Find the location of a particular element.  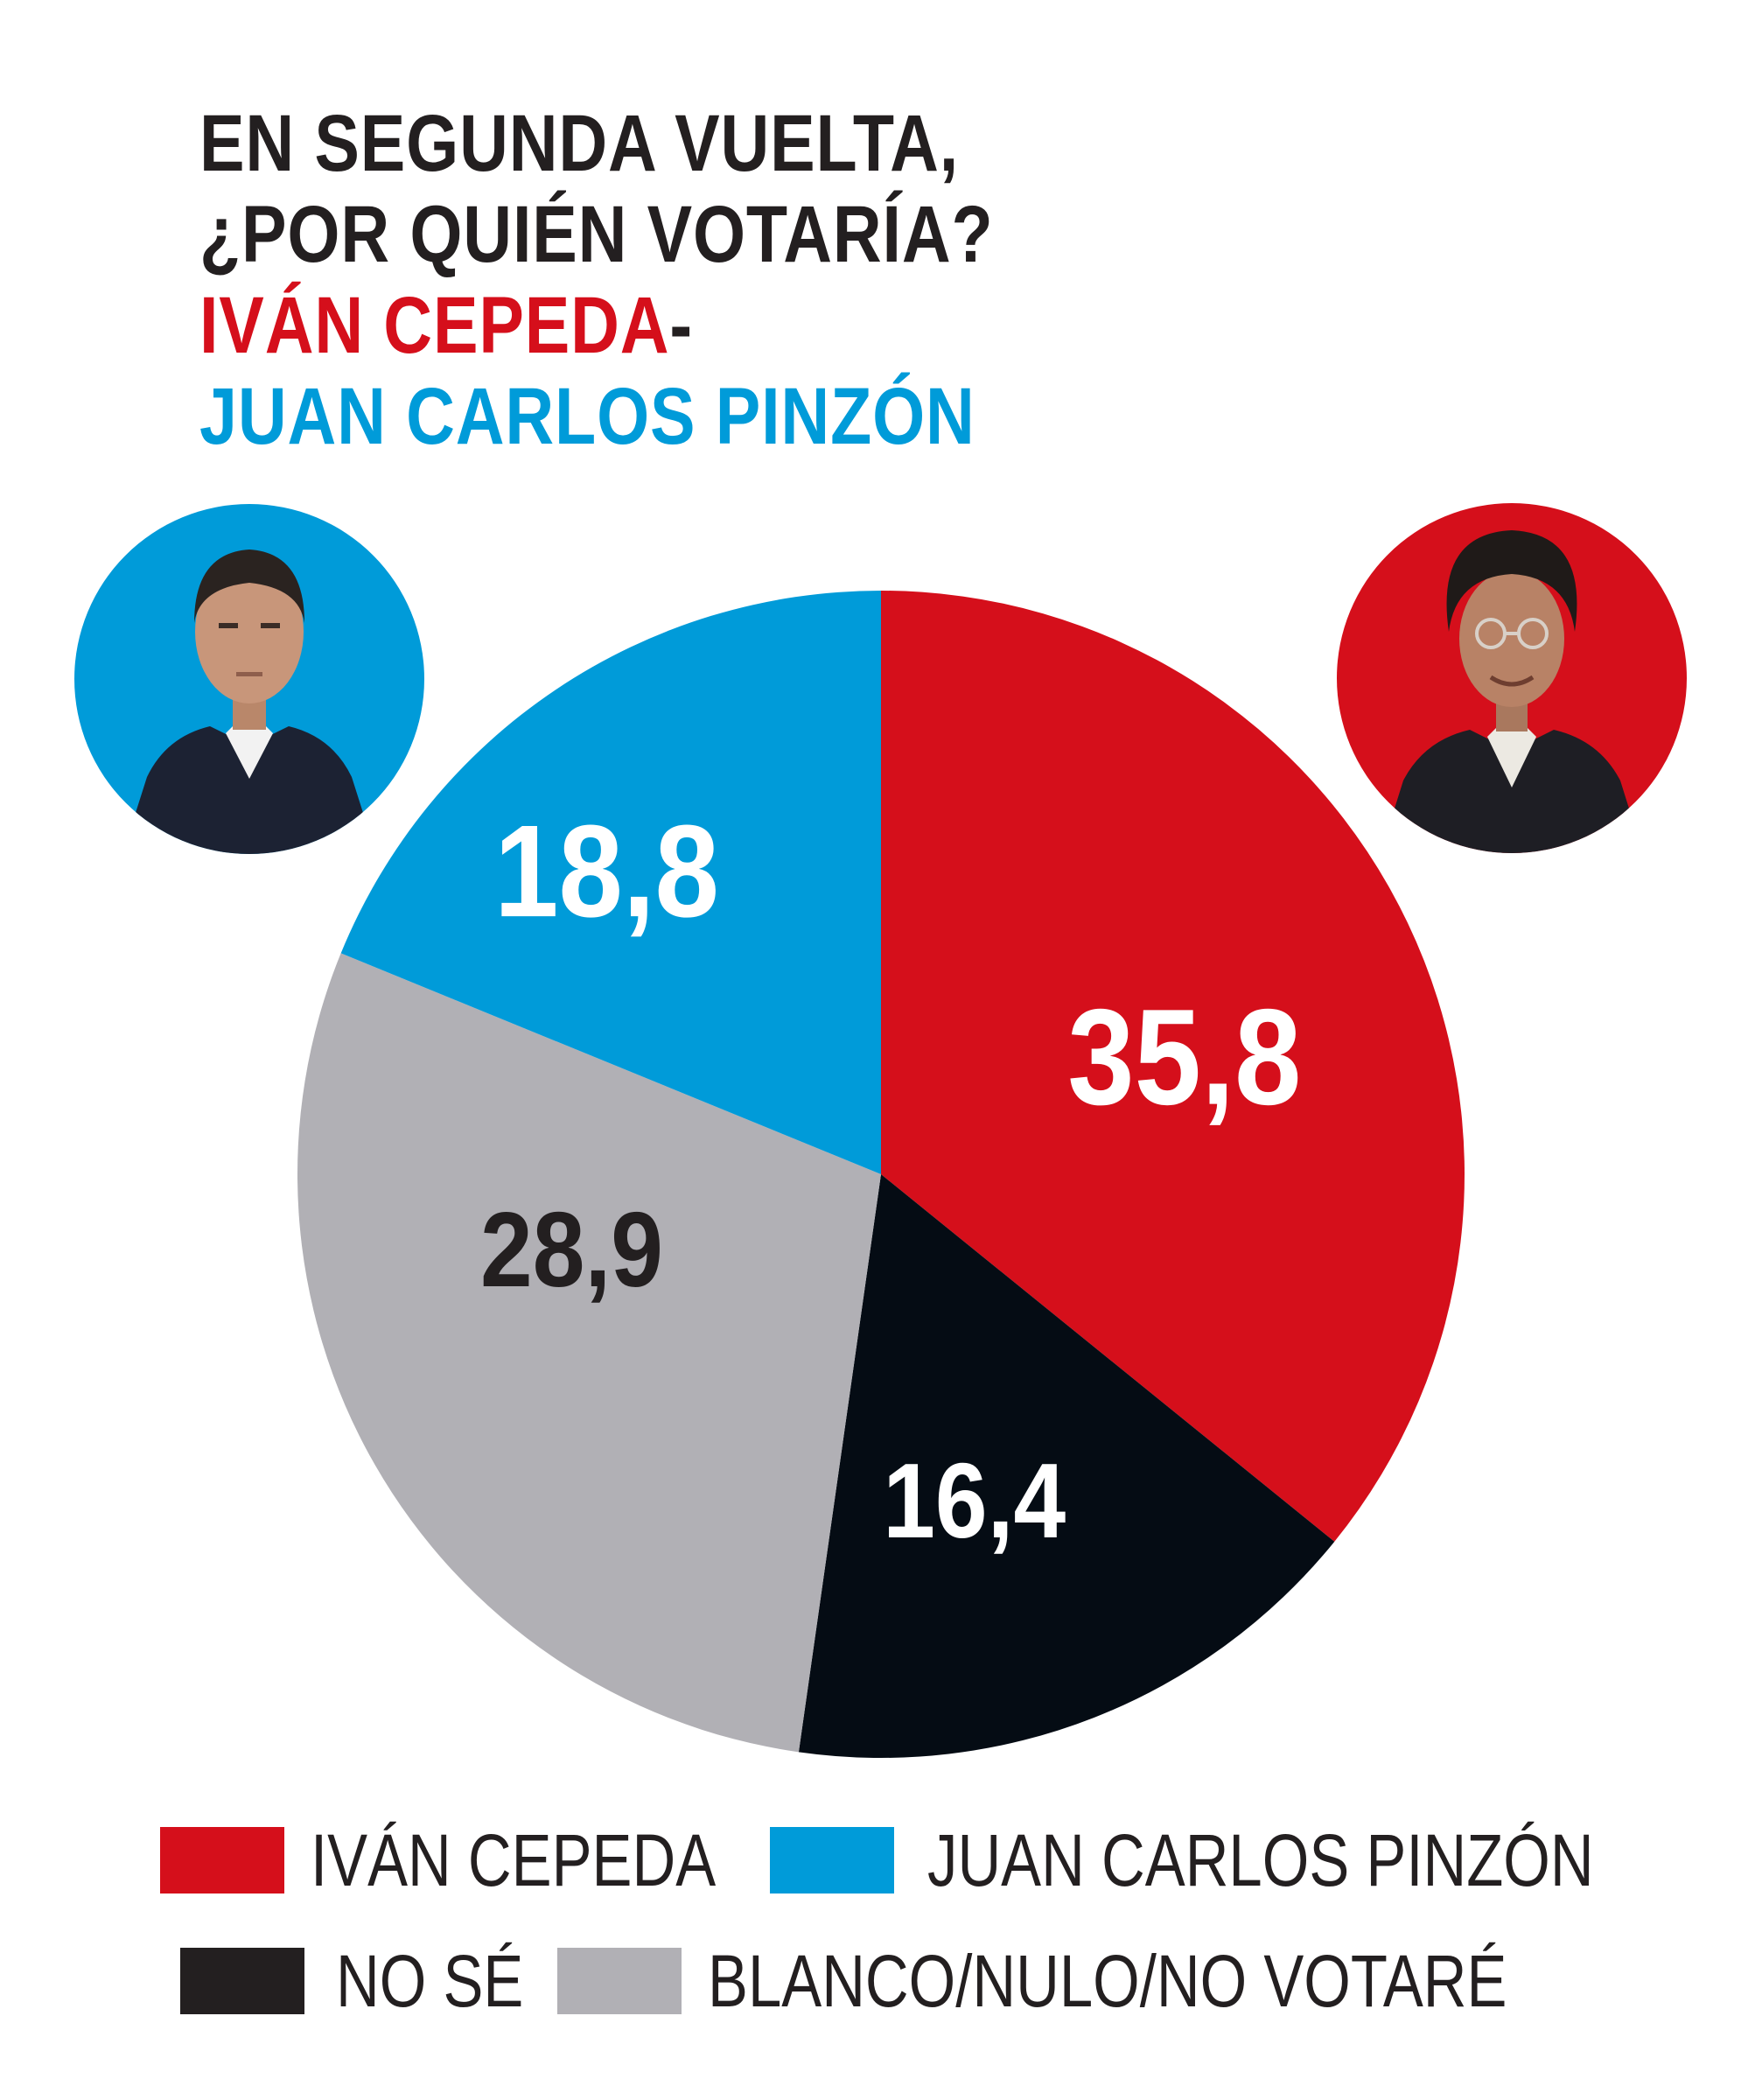

legend-label-blanco: BLANCO/NULO/NO VOTARÉ is located at coordinates (1107, 1981).